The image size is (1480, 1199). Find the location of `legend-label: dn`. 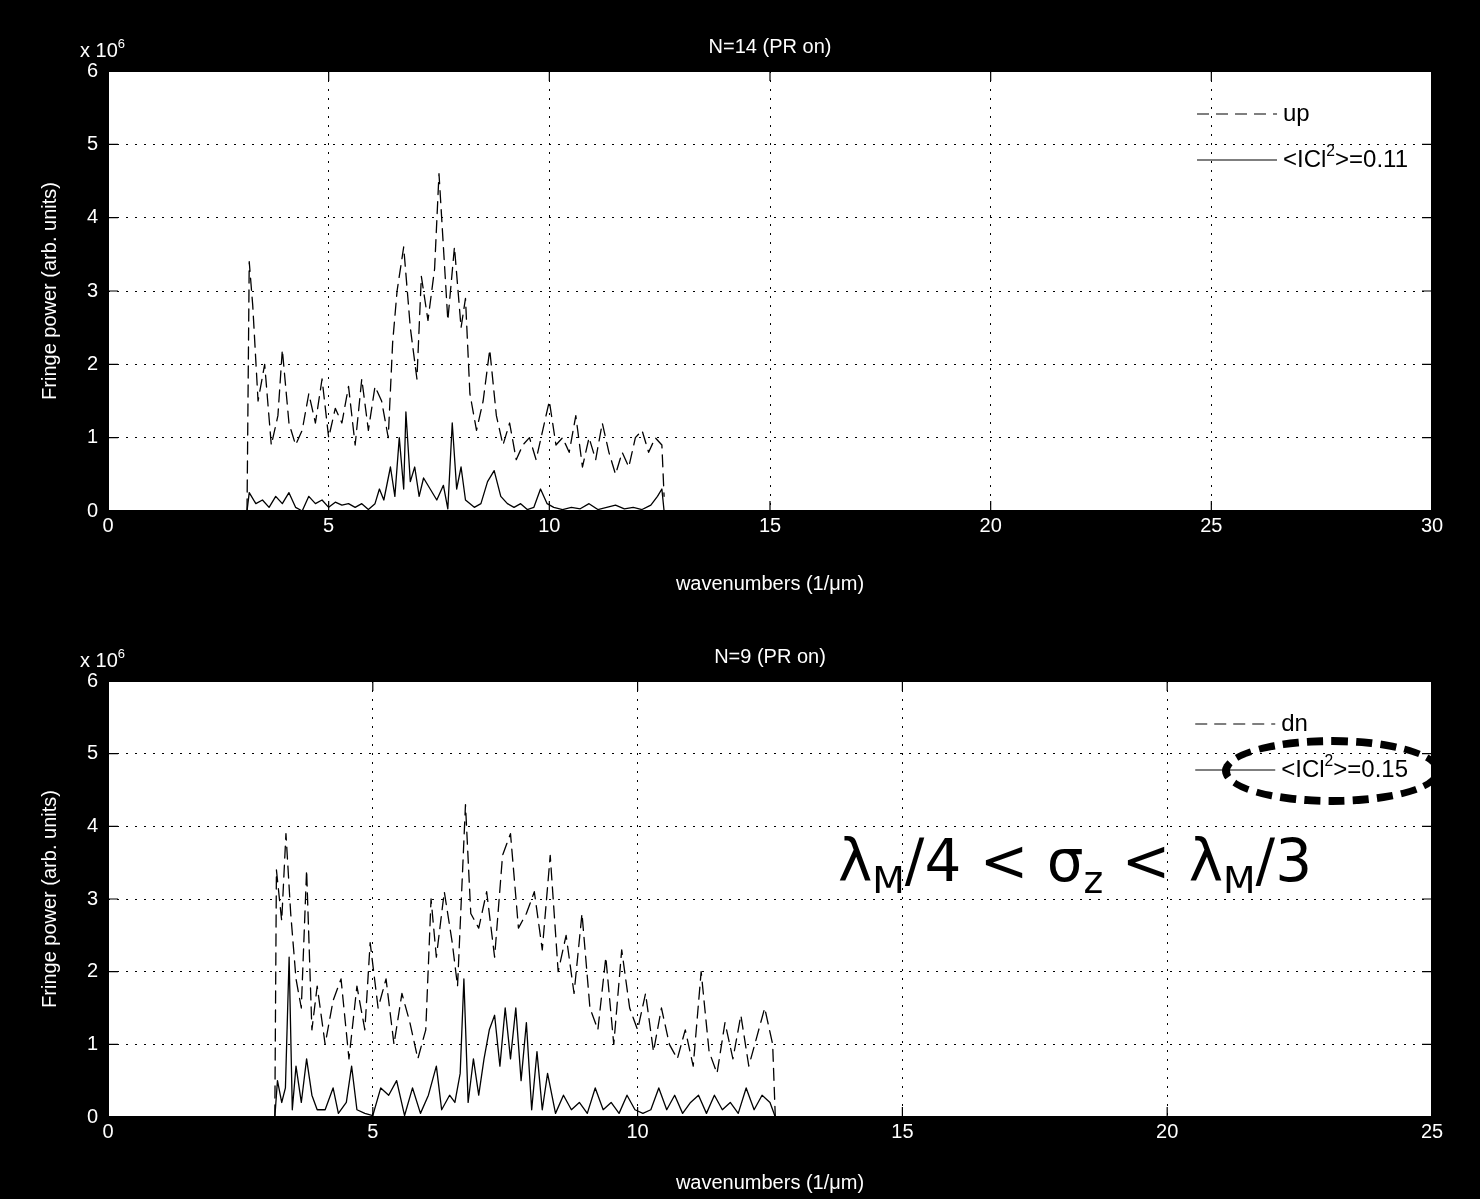

legend-label: dn is located at coordinates (1294, 722).